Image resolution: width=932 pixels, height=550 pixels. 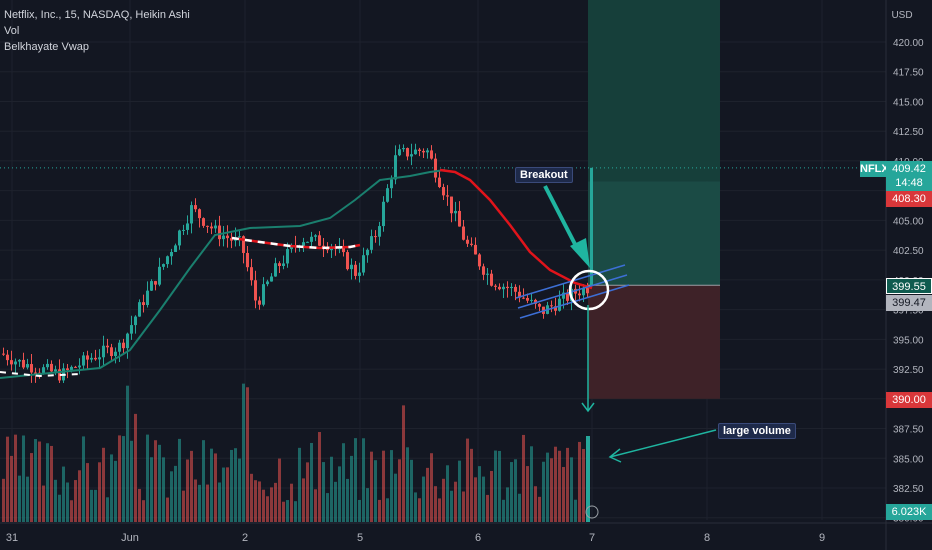 I want to click on channel-line, so click(x=572, y=291).